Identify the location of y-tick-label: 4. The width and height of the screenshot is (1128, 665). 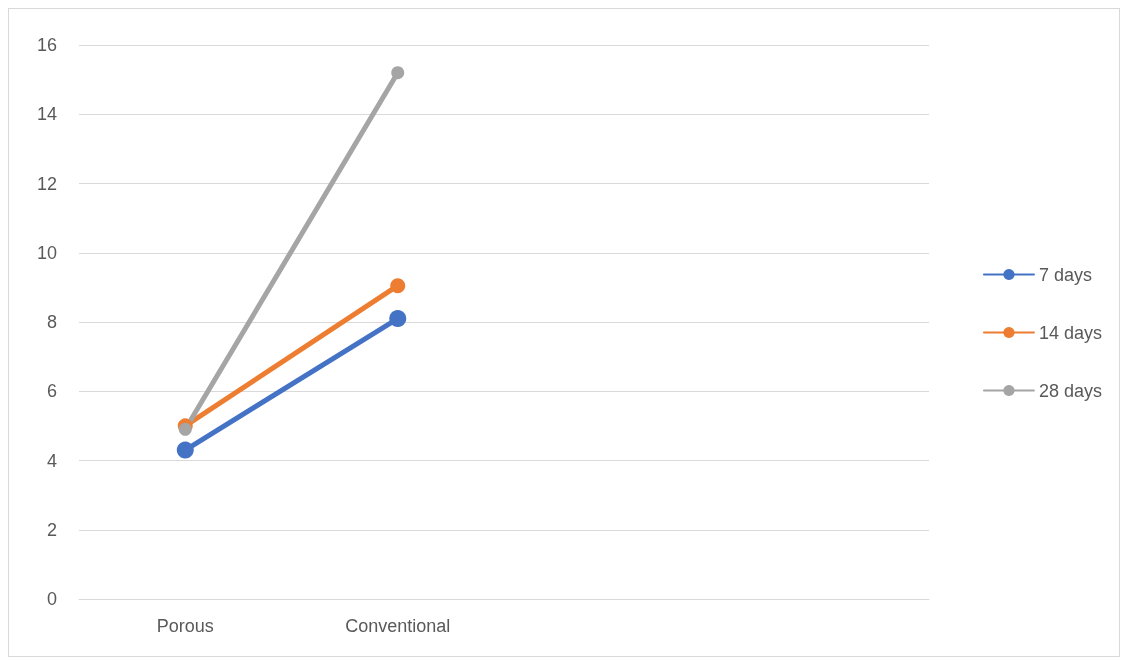
(51, 460).